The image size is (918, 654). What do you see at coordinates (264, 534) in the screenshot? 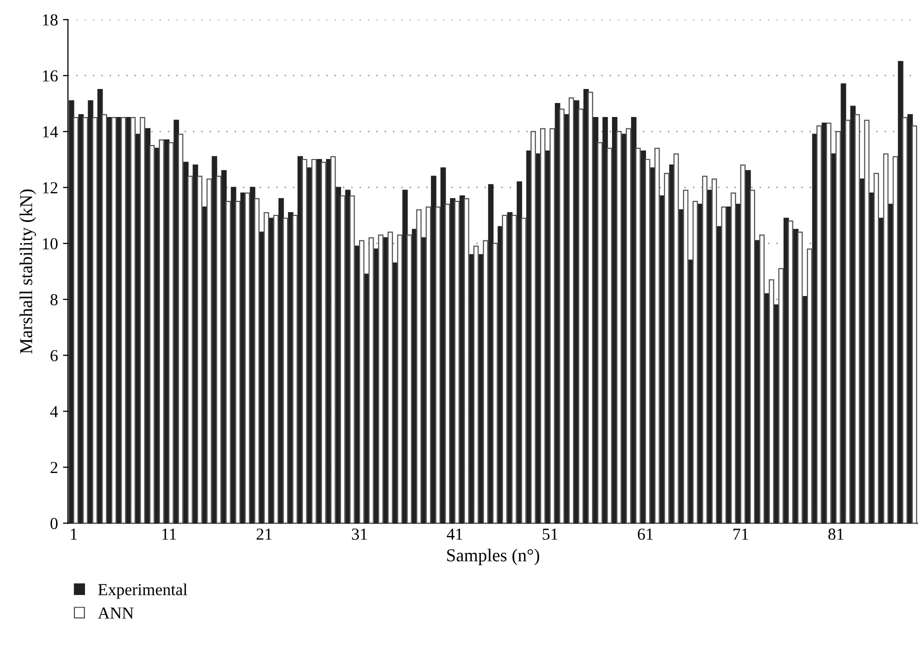
I see `x-tick-label: 21` at bounding box center [264, 534].